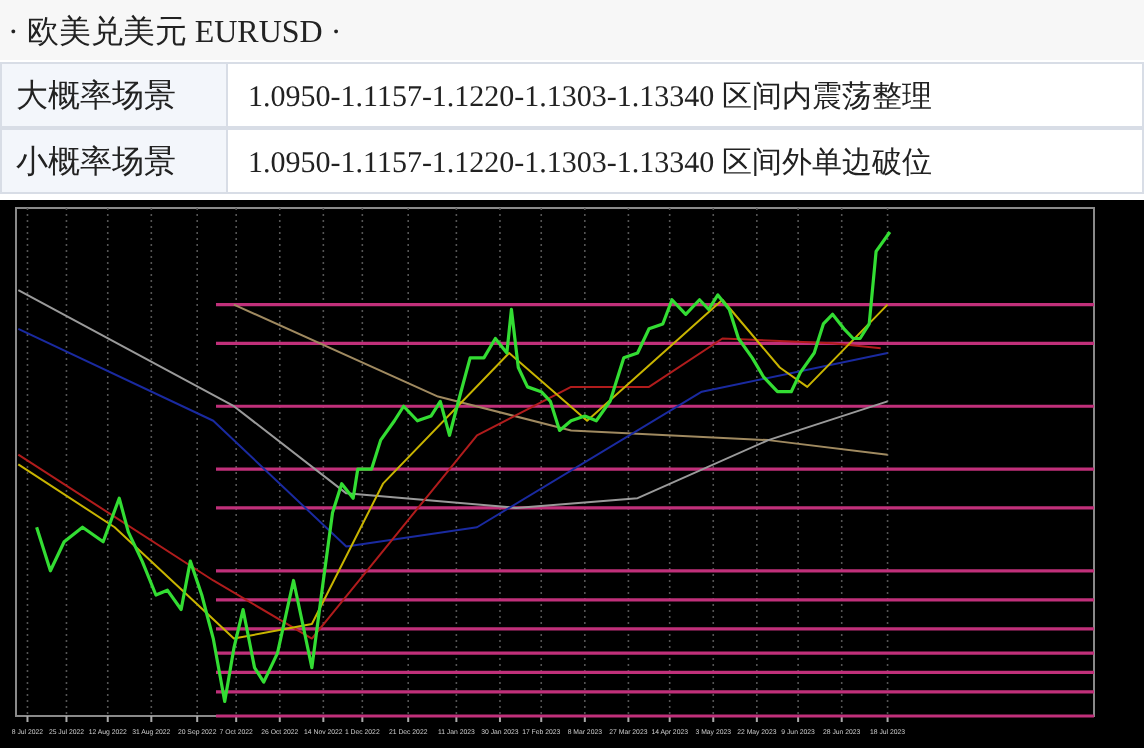 Image resolution: width=1144 pixels, height=748 pixels. Describe the element at coordinates (175, 32) in the screenshot. I see `chart-title: · 欧美兑美元 EURUSD ·` at that location.